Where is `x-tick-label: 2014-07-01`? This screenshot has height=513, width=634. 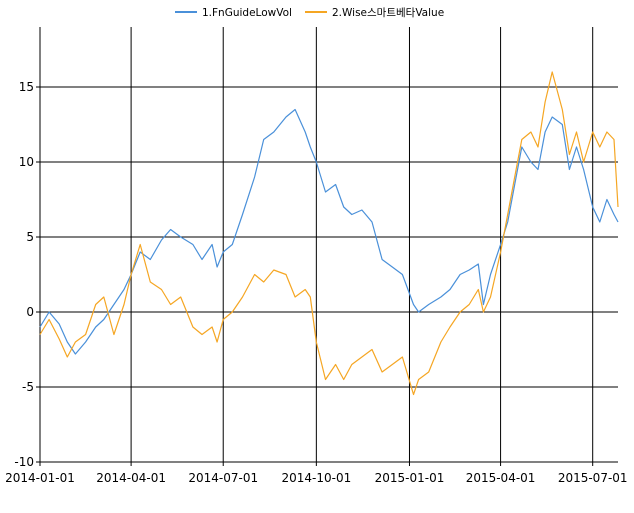 x-tick-label: 2014-07-01 is located at coordinates (223, 478).